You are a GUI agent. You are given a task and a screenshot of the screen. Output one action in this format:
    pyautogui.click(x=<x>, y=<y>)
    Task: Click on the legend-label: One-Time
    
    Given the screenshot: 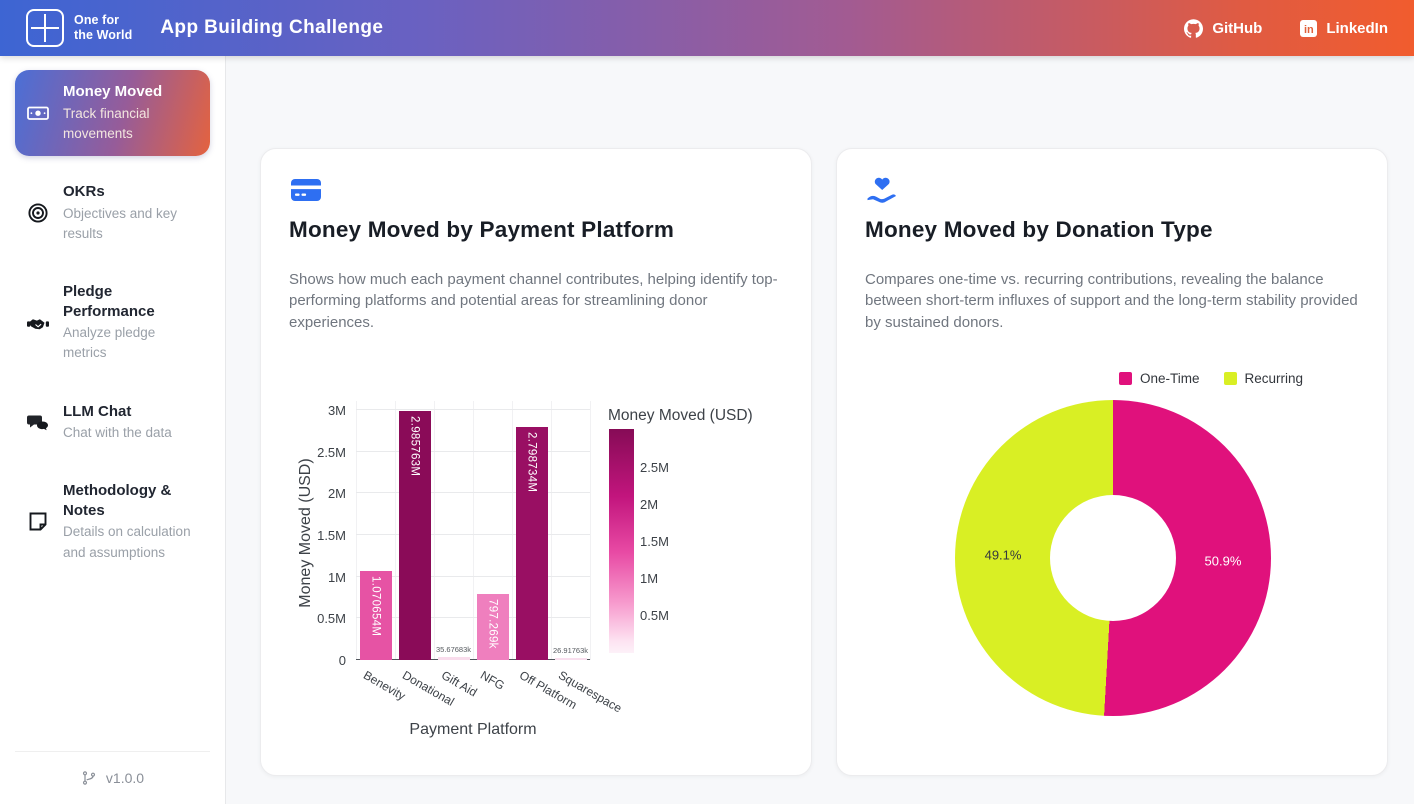 What is the action you would take?
    pyautogui.click(x=1170, y=378)
    